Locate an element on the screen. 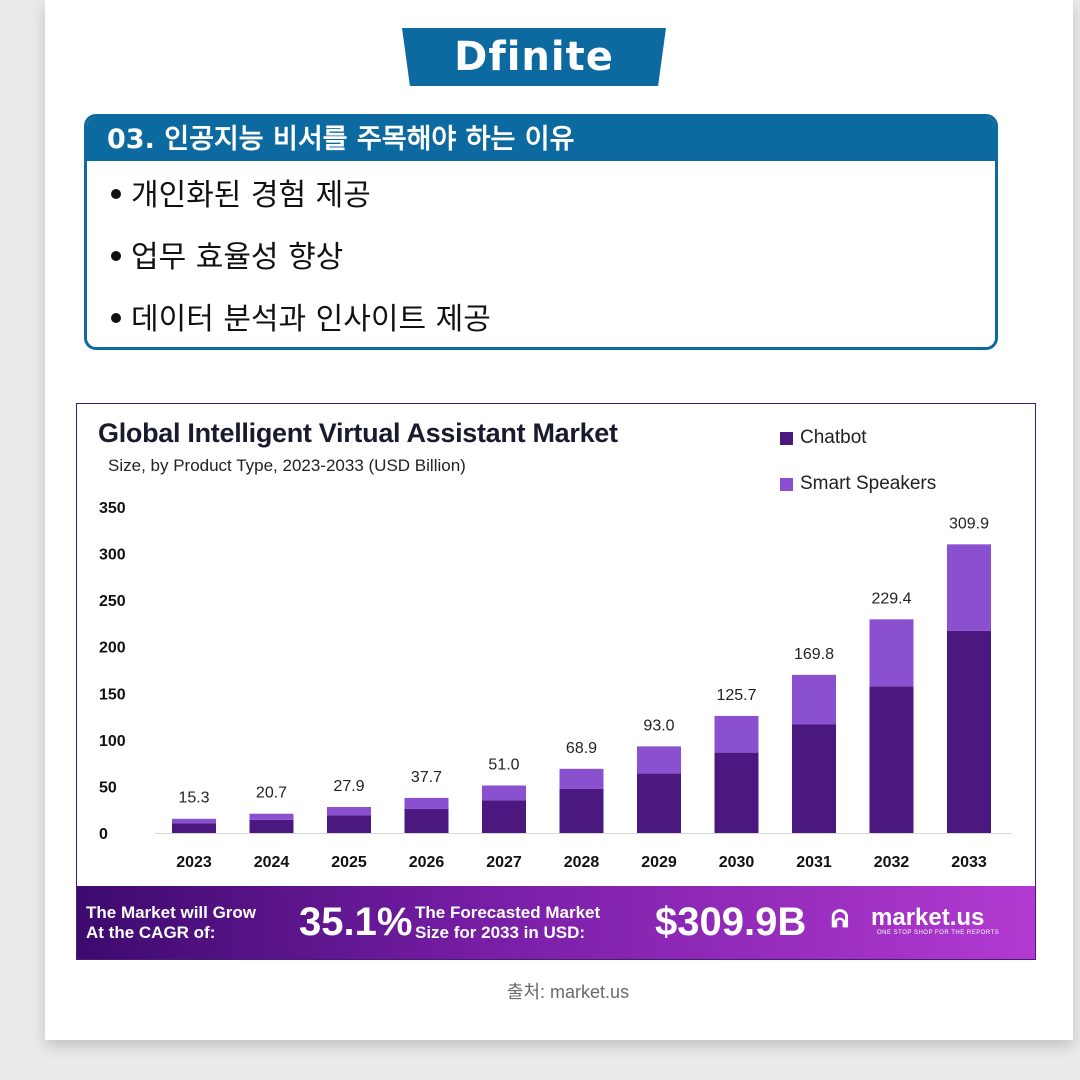 This screenshot has width=1080, height=1080. data-label: 169.8 is located at coordinates (814, 654).